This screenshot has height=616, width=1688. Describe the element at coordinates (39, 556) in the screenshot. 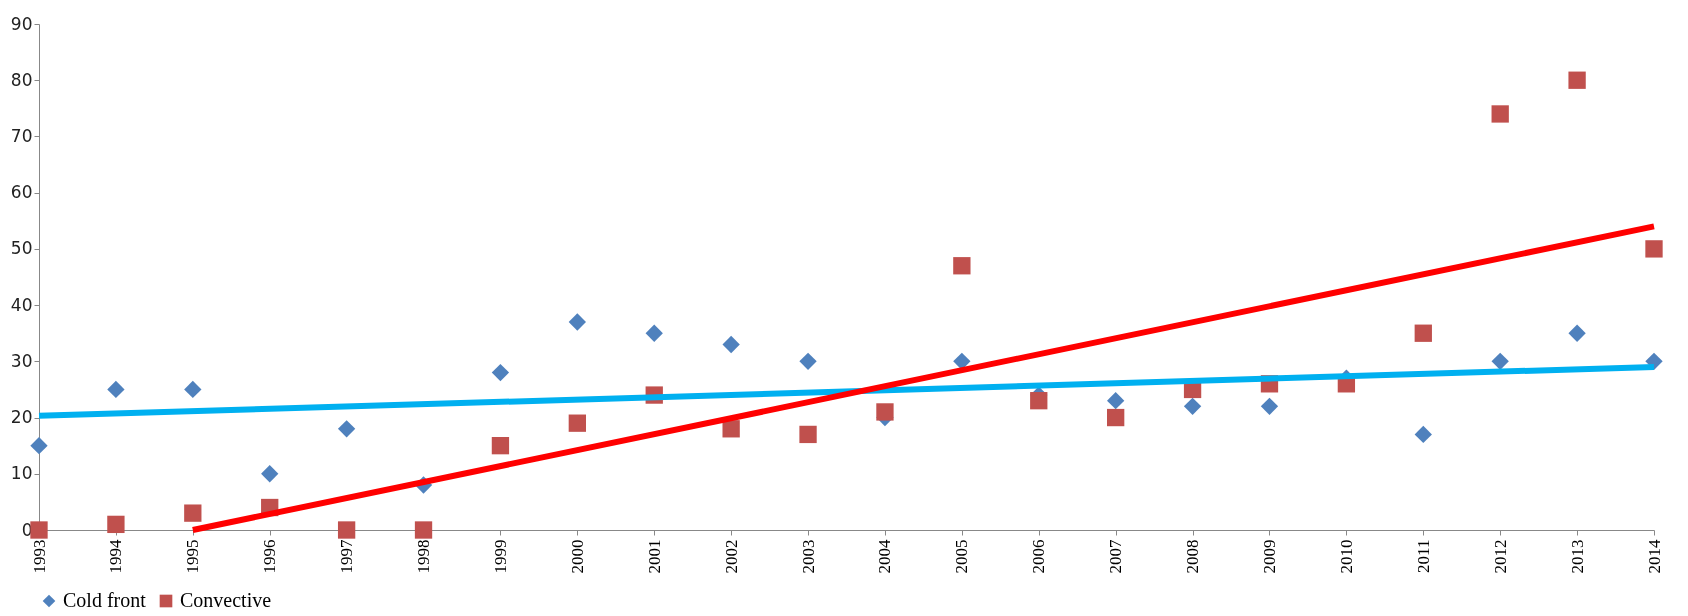

I see `x-tick-label: 1993` at that location.